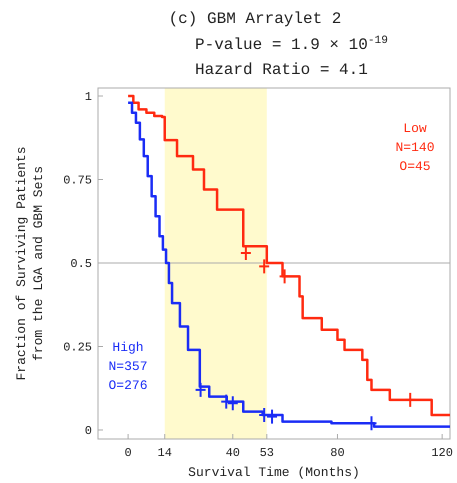 The image size is (457, 483). I want to click on x-tick-label: 53, so click(267, 453).